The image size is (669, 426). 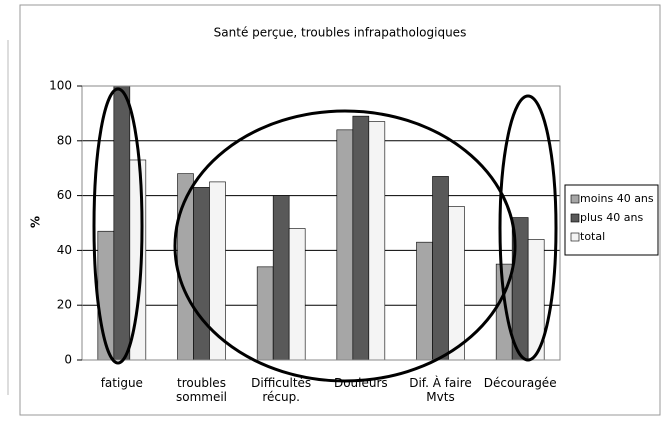 What do you see at coordinates (440, 390) in the screenshot?
I see `x-tick-label: Dif. À faire Mvts` at bounding box center [440, 390].